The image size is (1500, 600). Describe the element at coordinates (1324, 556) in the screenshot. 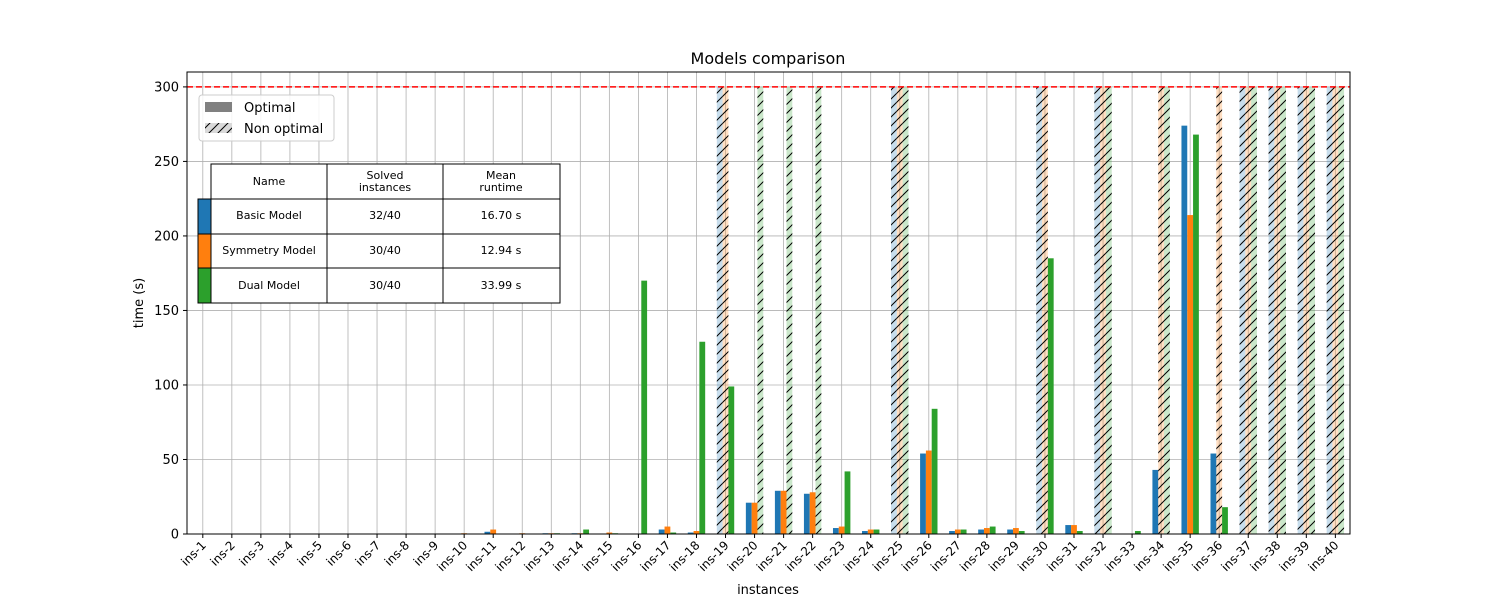

I see `x-tick-label: ins-40` at that location.